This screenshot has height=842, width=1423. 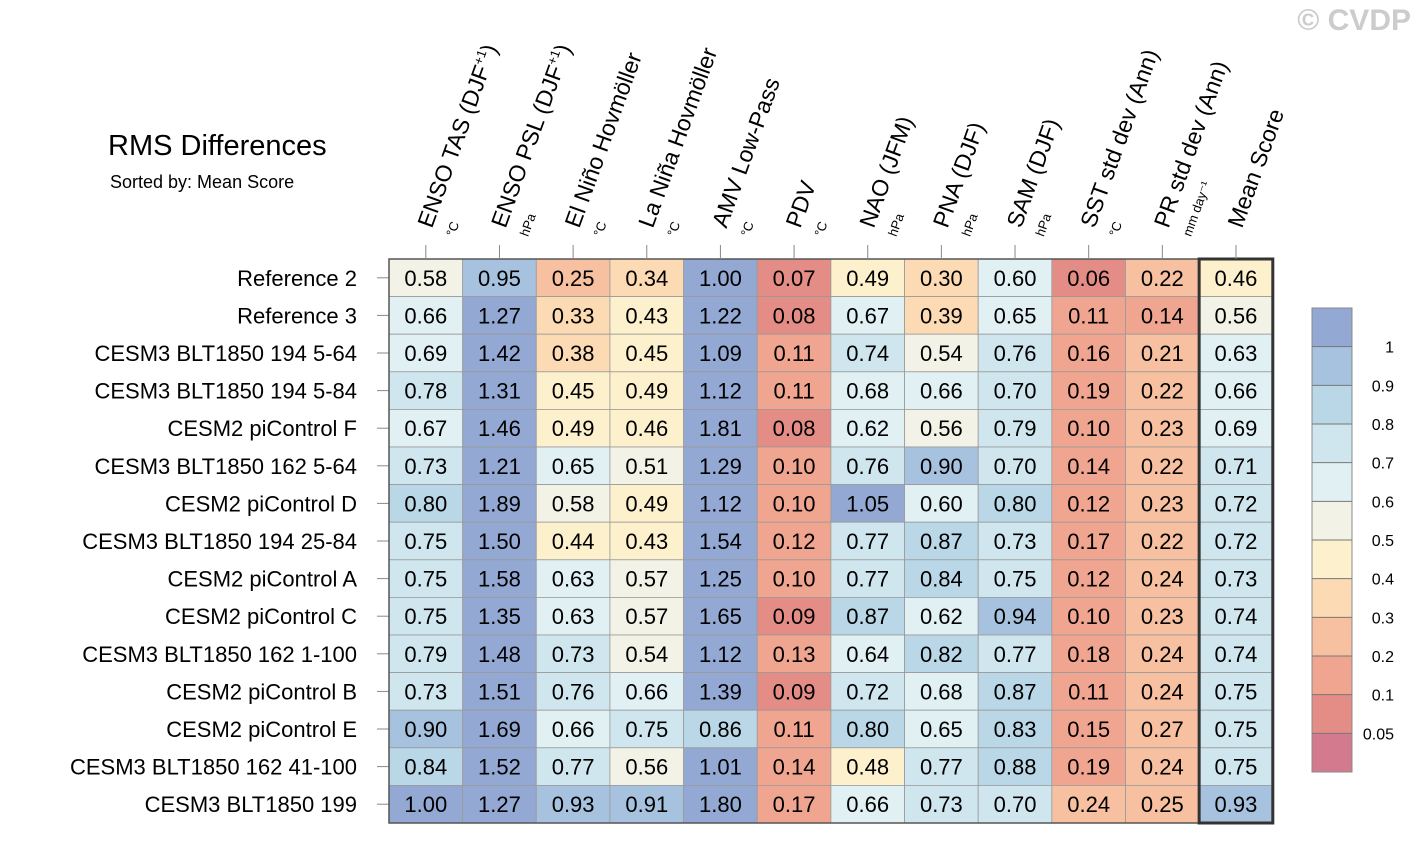 What do you see at coordinates (1015, 804) in the screenshot?
I see `cell-value-label: 0.70` at bounding box center [1015, 804].